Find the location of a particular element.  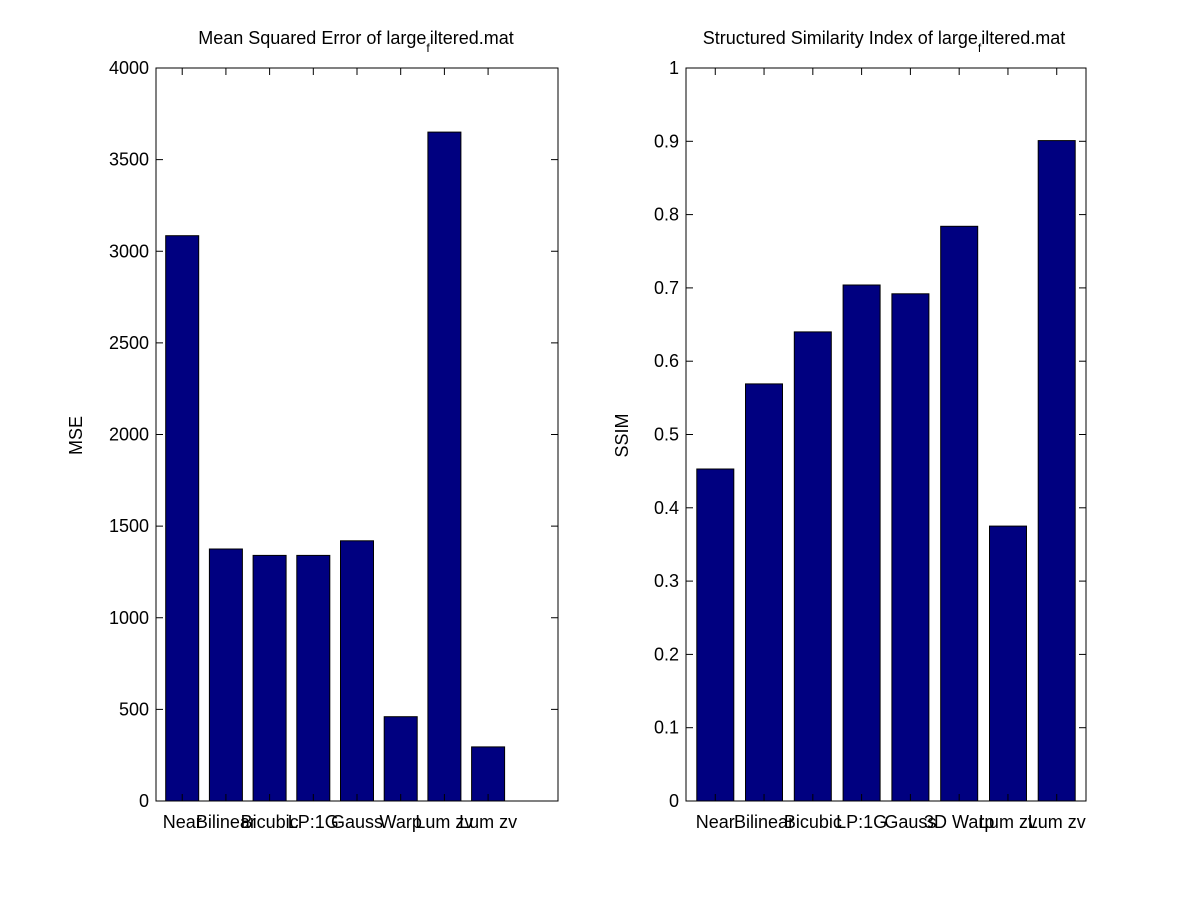

y-tick-label: 1500 is located at coordinates (129, 526).